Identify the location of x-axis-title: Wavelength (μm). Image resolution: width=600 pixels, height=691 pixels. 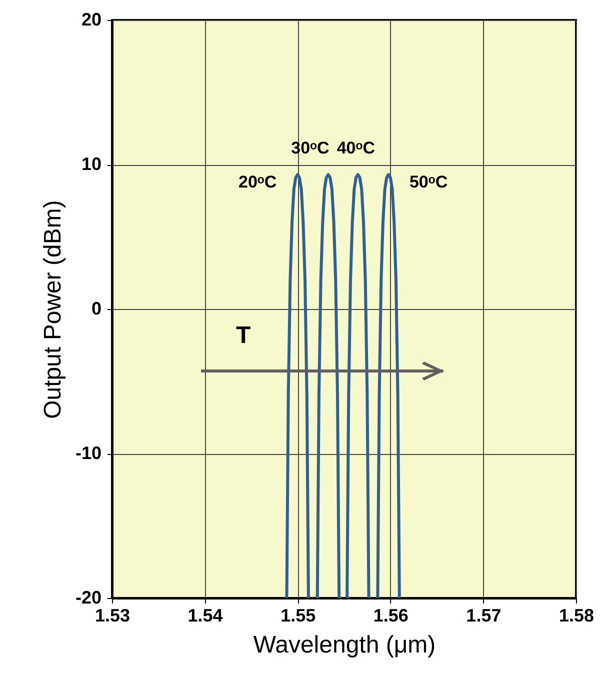
(344, 645).